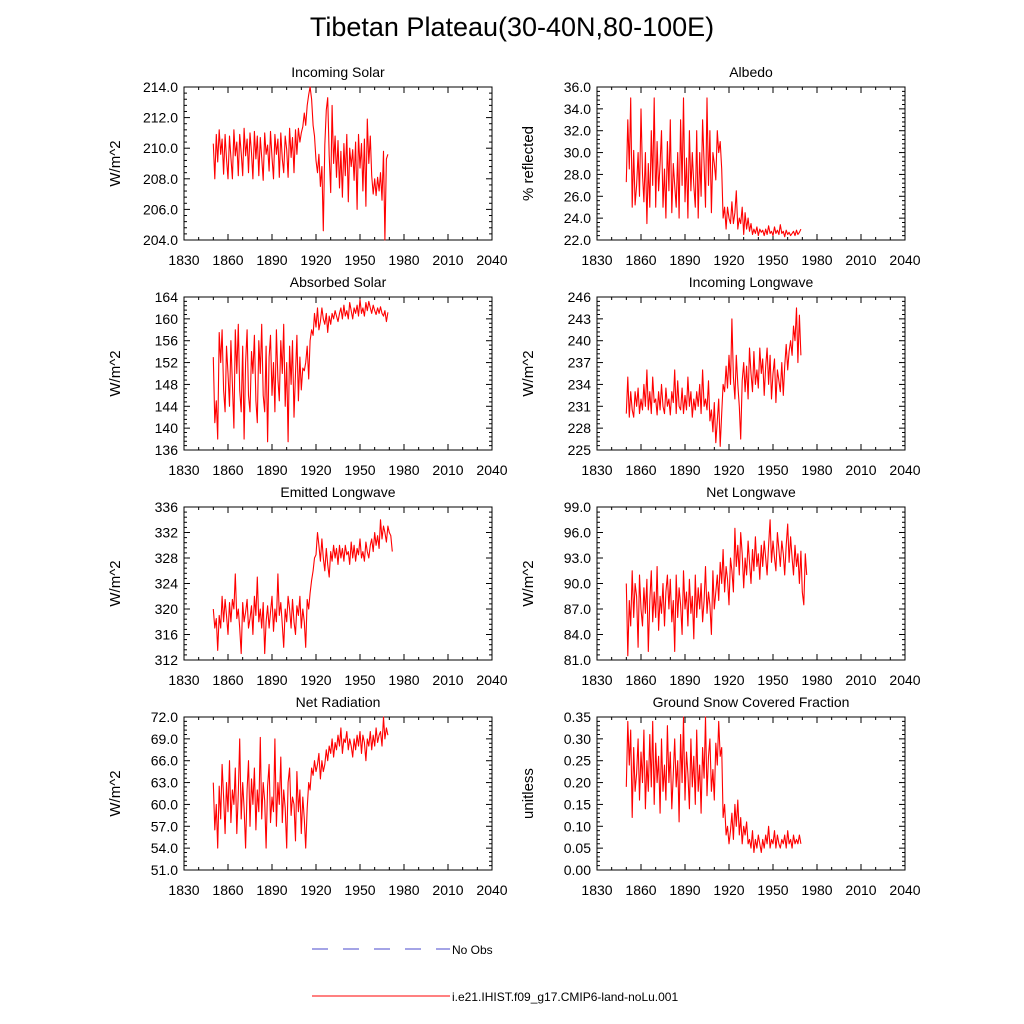 The image size is (1024, 1024). Describe the element at coordinates (528, 793) in the screenshot. I see `y-axis-label: unitless` at that location.